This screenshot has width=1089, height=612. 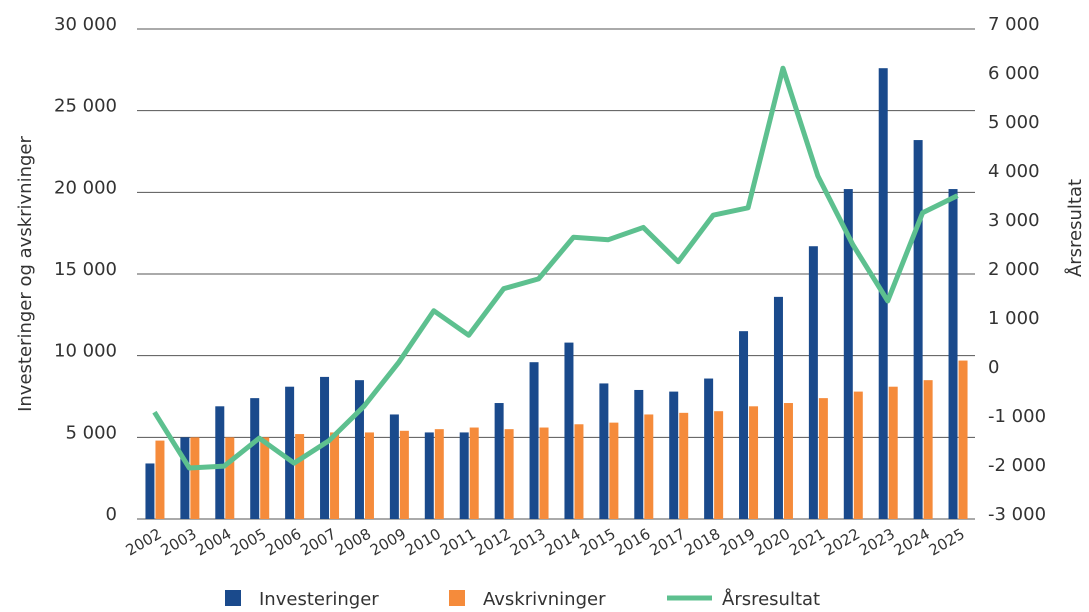 I want to click on y2-tick-label: 4 000, so click(x=1014, y=171).